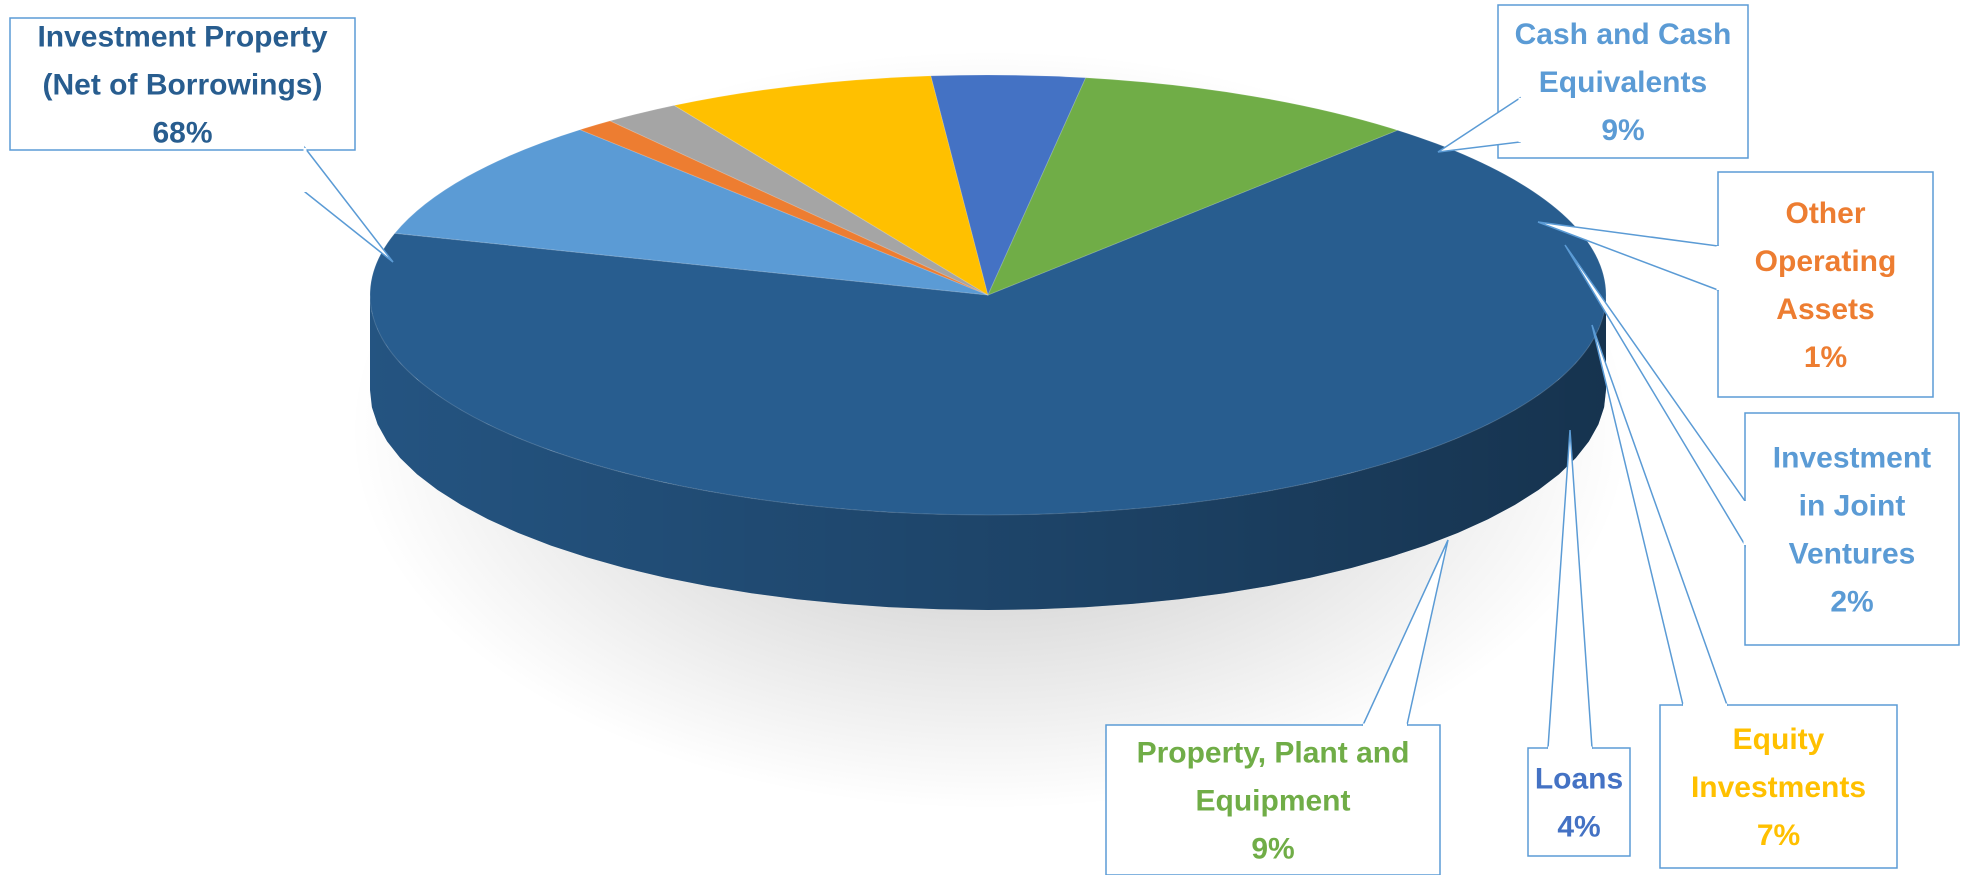  Describe the element at coordinates (1852, 554) in the screenshot. I see `data-label-line: Ventures` at that location.